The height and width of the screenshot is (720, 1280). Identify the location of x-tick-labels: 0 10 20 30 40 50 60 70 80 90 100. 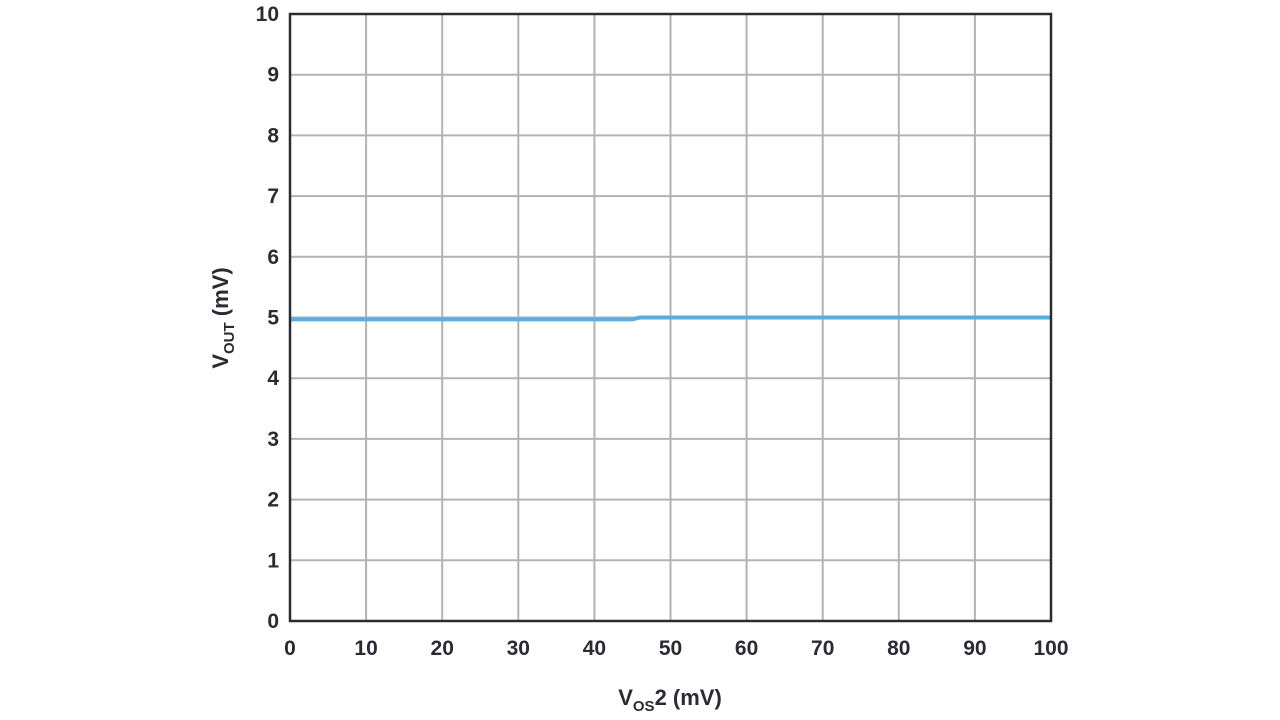
(676, 648).